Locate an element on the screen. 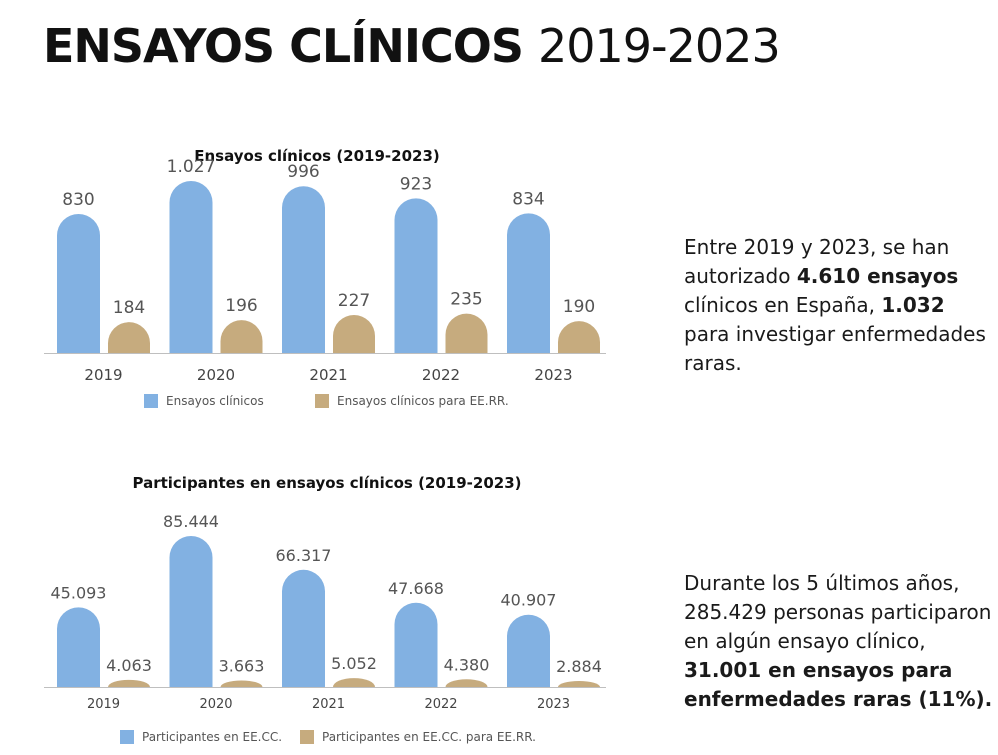  summary-segment: clínicos en España, is located at coordinates (783, 305).